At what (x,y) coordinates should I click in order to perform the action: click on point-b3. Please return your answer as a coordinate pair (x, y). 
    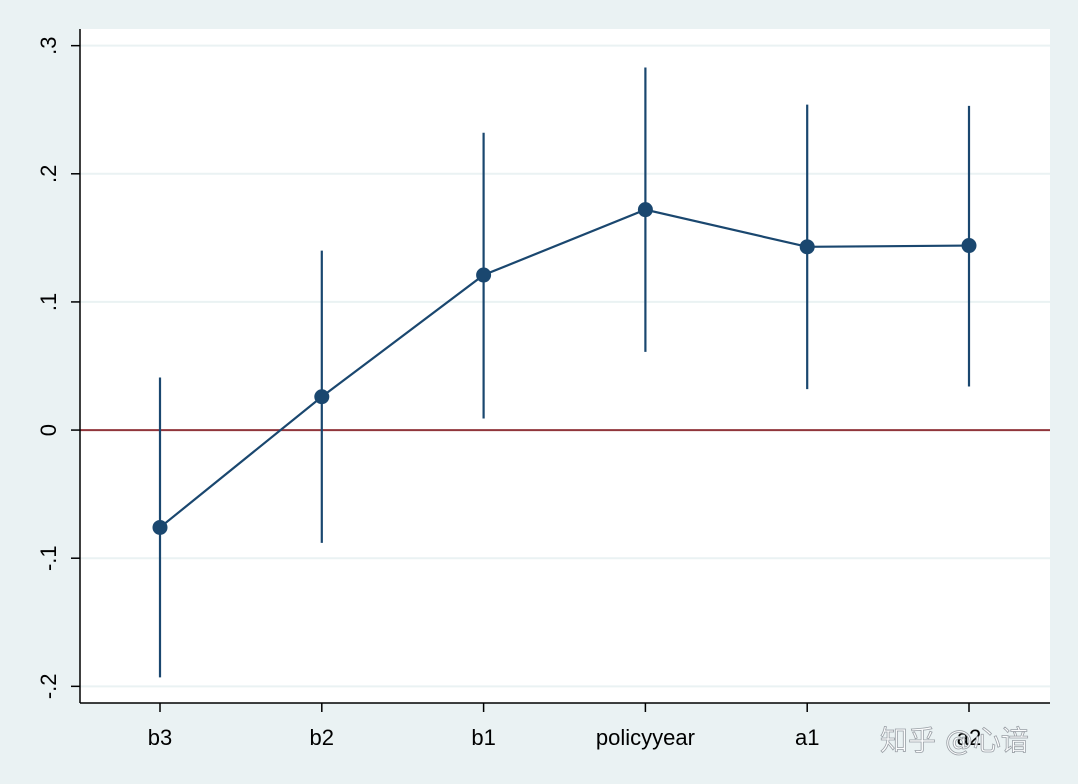
    Looking at the image, I should click on (160, 527).